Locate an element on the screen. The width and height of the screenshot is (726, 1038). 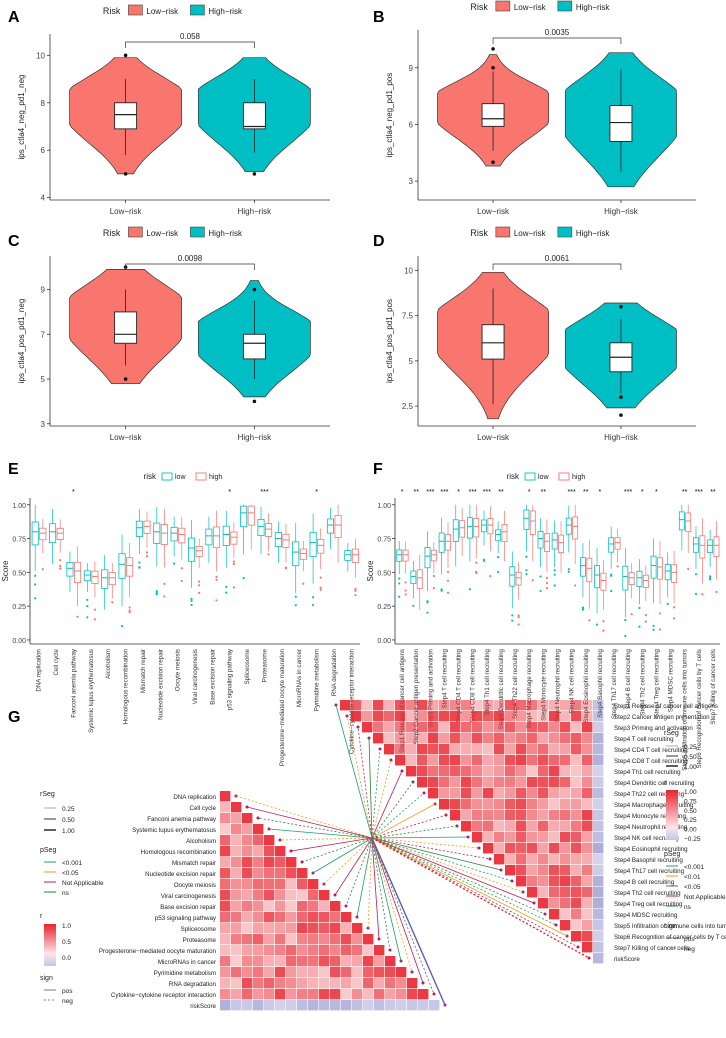
legend-title-A: Risk is located at coordinates (112, 11).